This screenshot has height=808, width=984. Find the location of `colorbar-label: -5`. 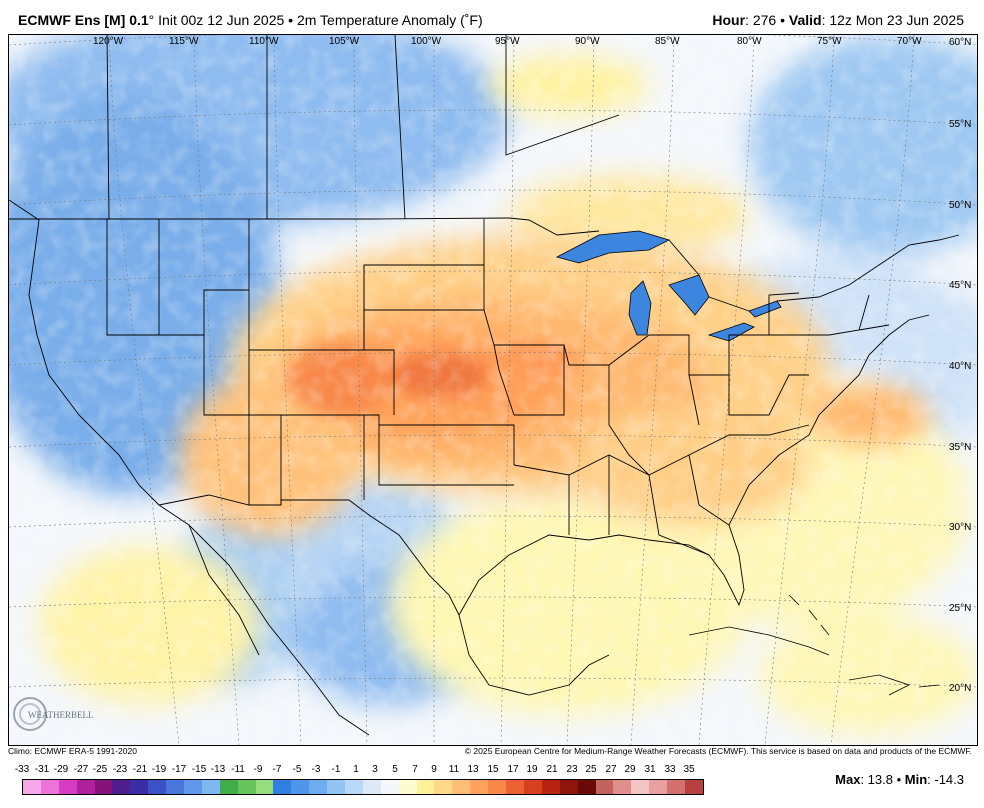

colorbar-label: -5 is located at coordinates (297, 769).